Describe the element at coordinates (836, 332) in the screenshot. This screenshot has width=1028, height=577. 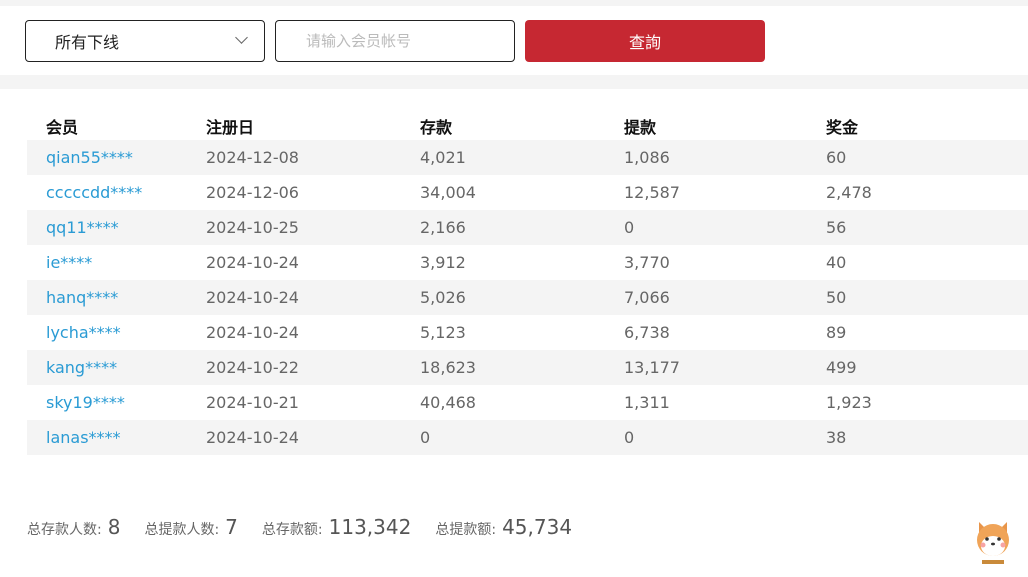
I see `table-cell: 89` at that location.